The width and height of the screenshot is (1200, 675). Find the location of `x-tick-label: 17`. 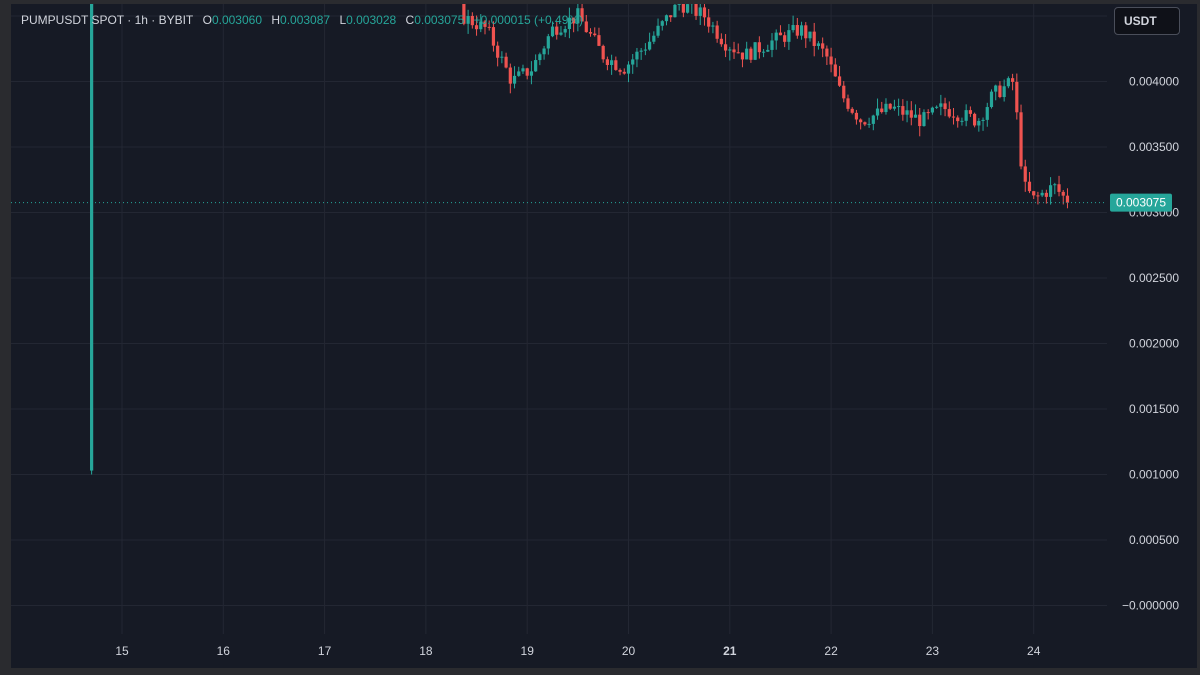

x-tick-label: 17 is located at coordinates (325, 651).